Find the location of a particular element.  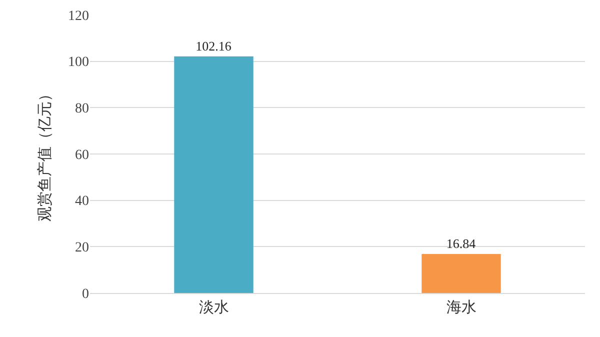

y-tick-label: 0 is located at coordinates (85, 294).